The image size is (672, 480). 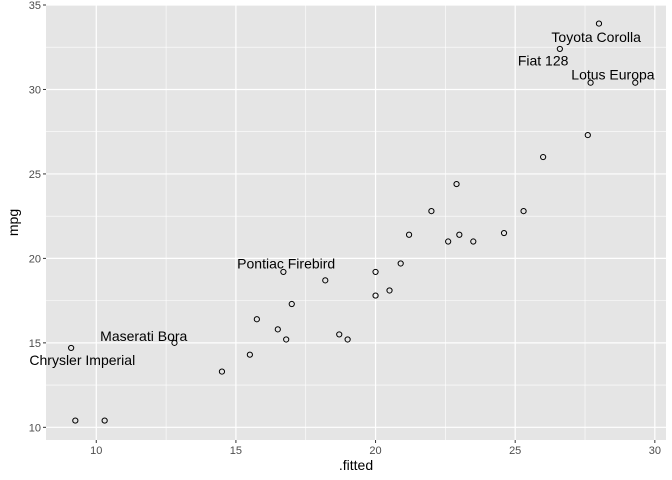 I want to click on y-tick-label: 25, so click(x=35, y=175).